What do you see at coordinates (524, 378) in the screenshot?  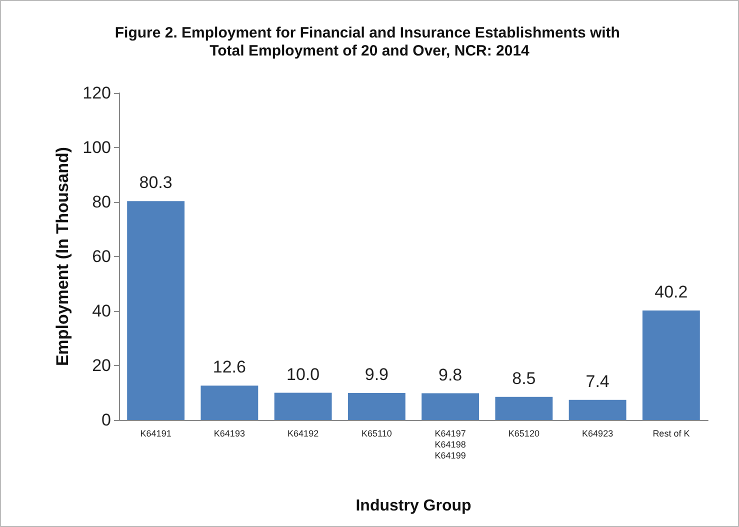 I see `data-label: 8.5` at bounding box center [524, 378].